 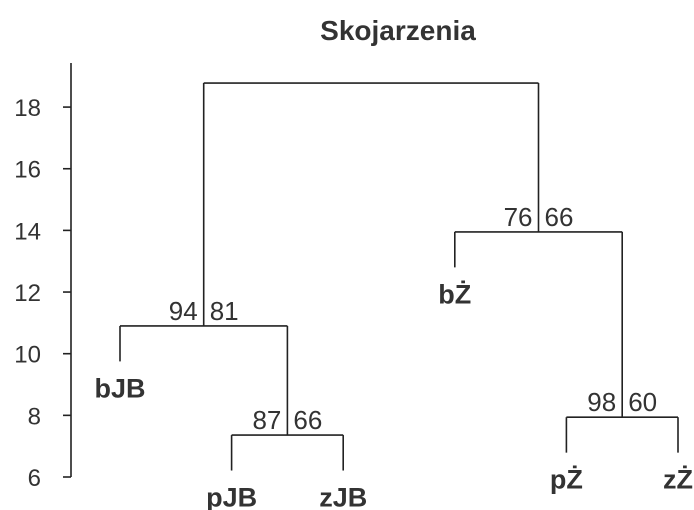 I want to click on au-label: 94, so click(x=183, y=311).